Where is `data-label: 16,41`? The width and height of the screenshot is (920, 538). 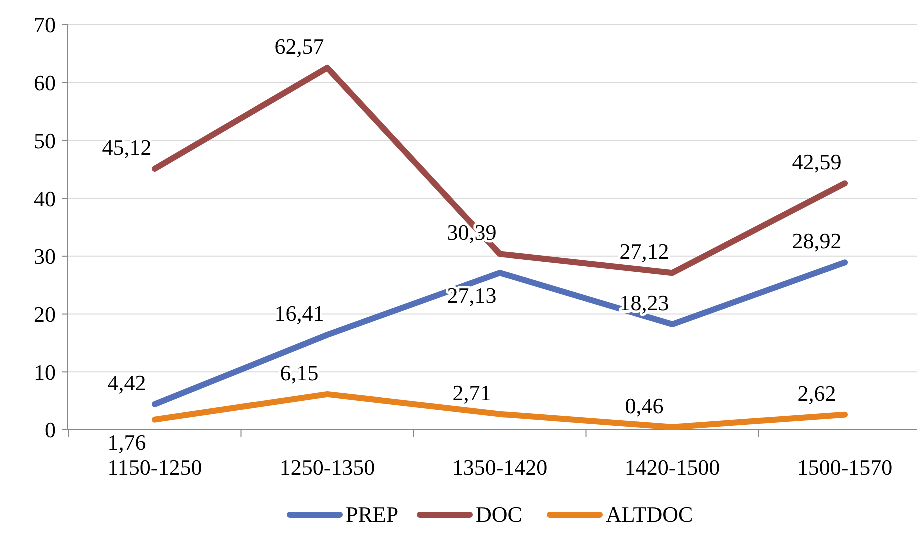
data-label: 16,41 is located at coordinates (299, 313).